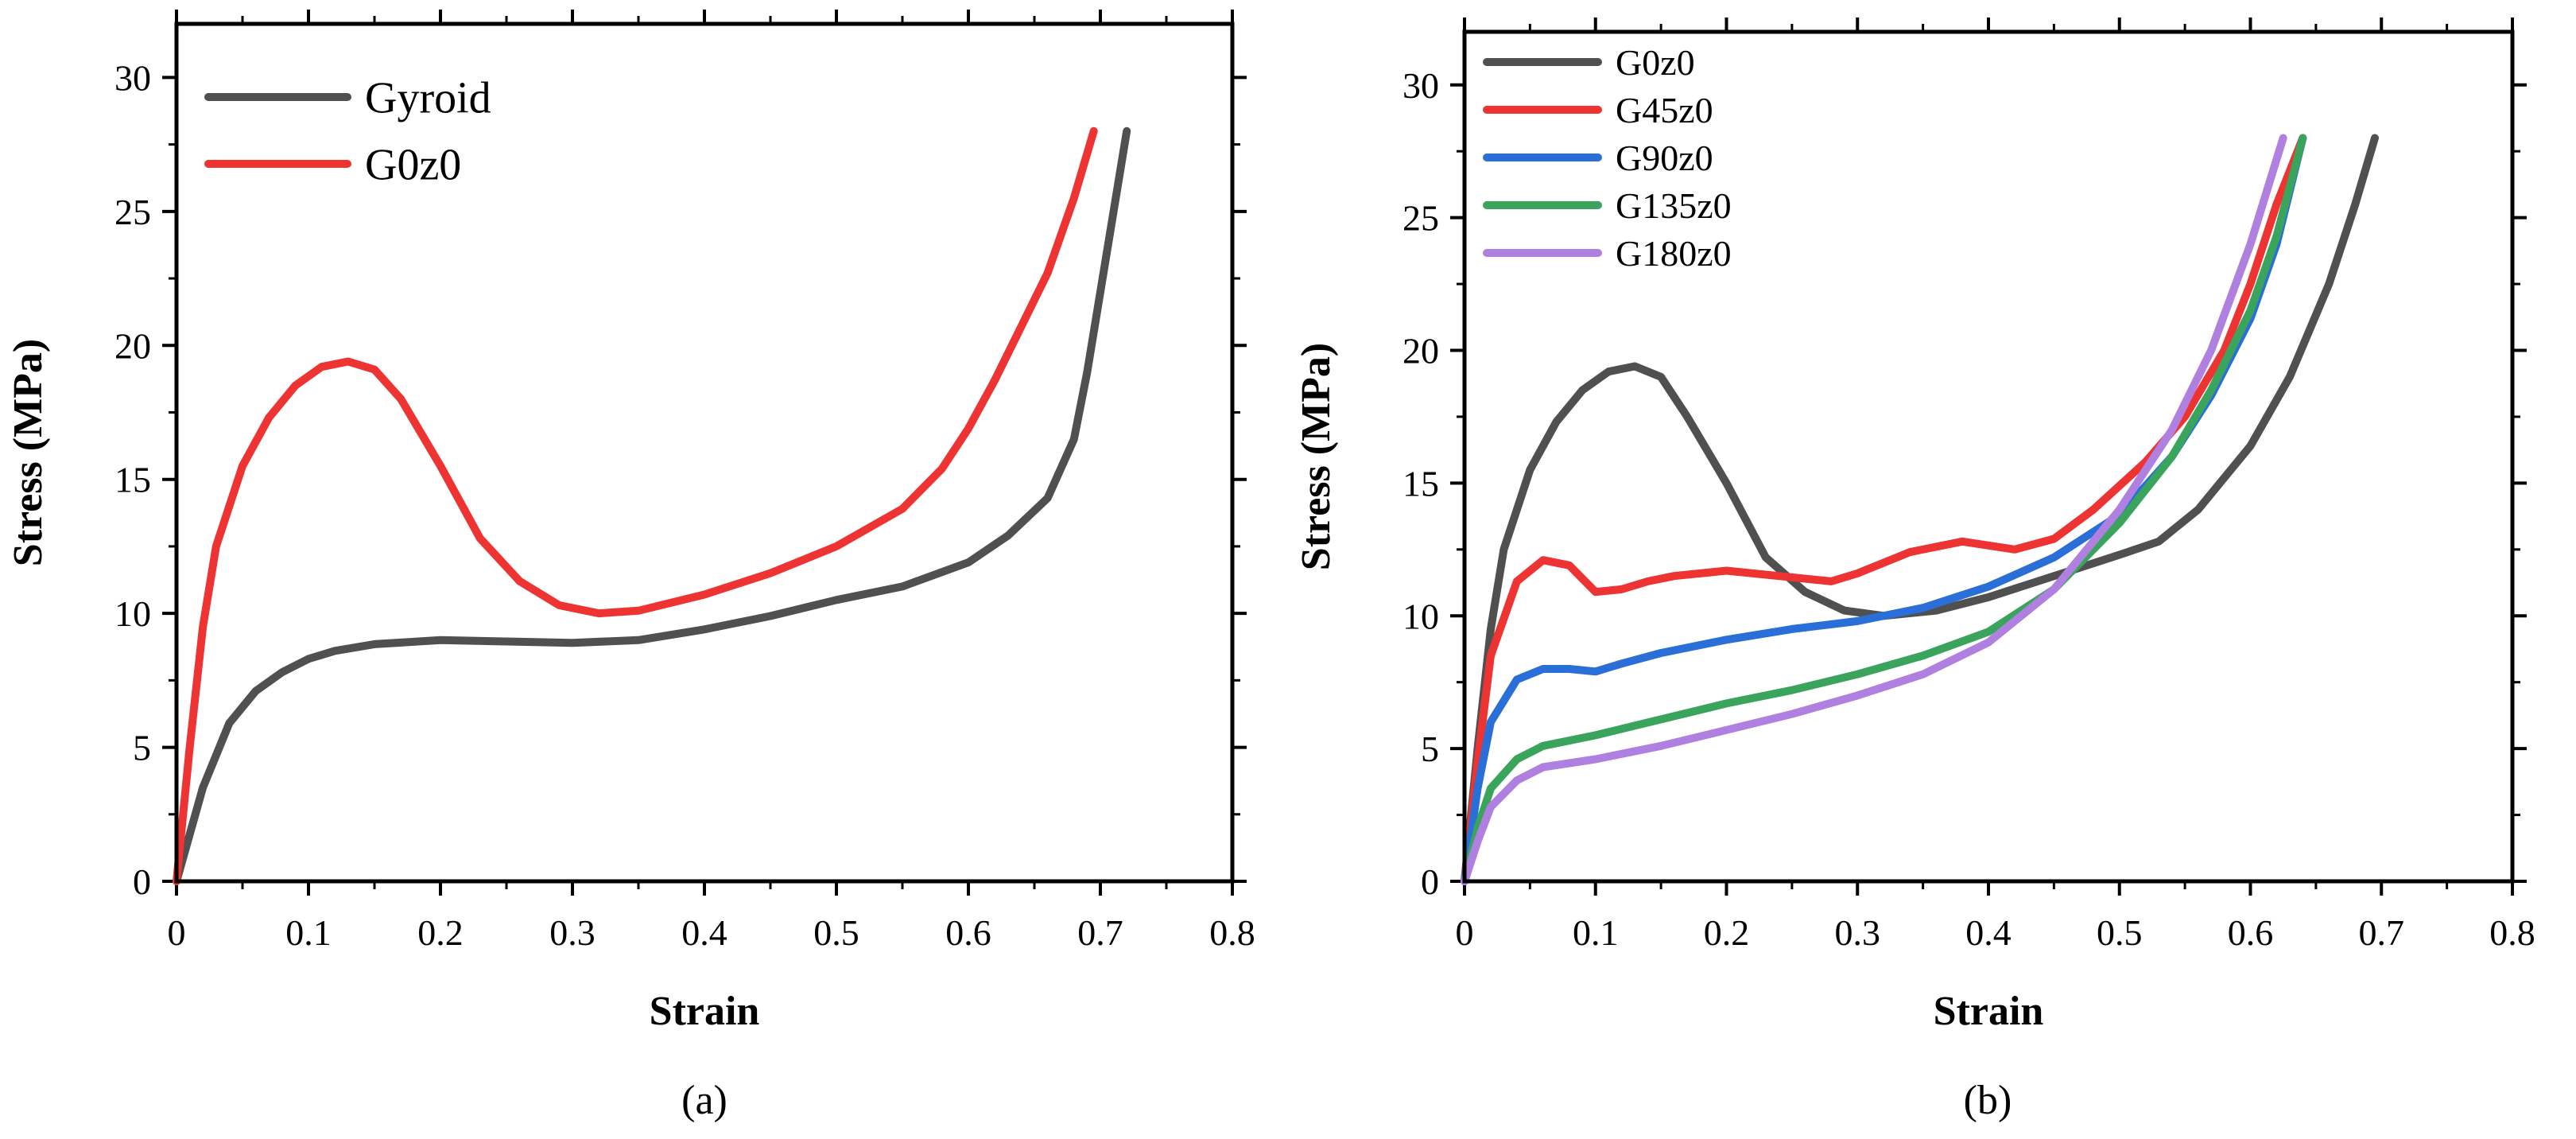  What do you see at coordinates (1989, 1011) in the screenshot?
I see `x-axis-title-b: Strain` at bounding box center [1989, 1011].